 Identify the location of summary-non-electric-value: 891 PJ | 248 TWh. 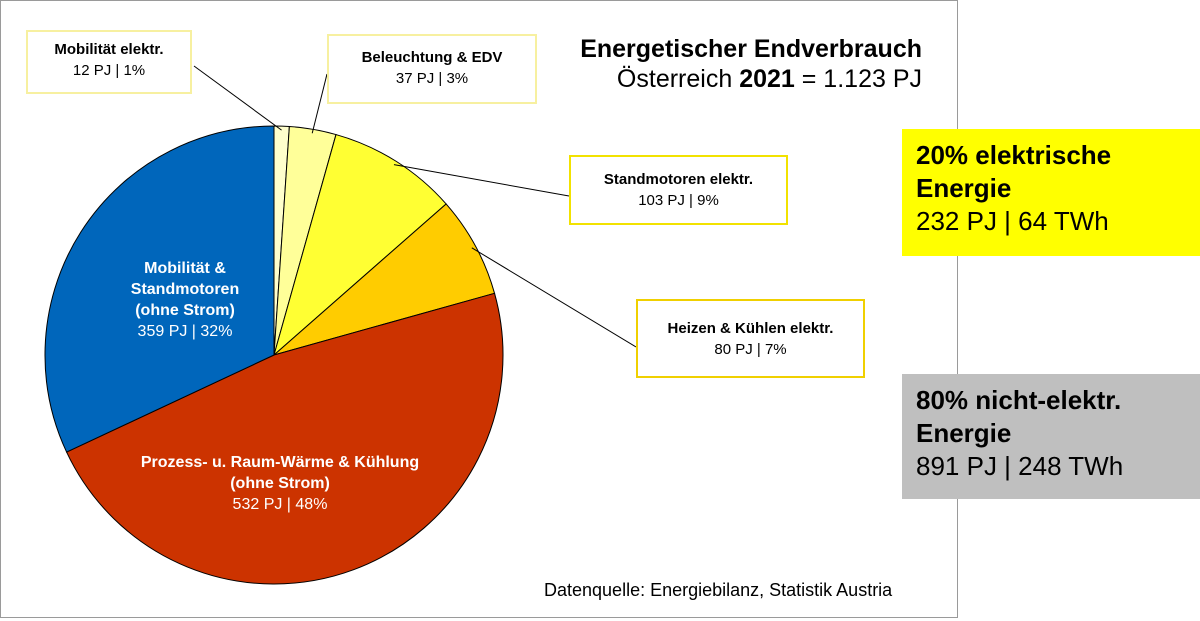
(1020, 466).